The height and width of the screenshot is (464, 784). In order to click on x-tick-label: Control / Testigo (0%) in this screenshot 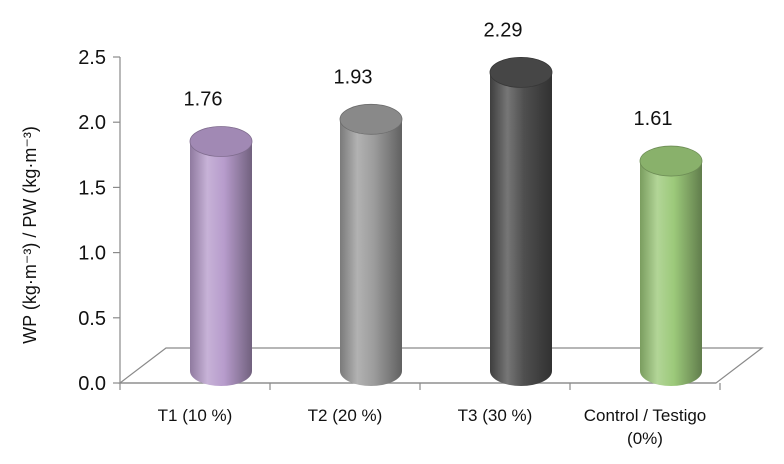, I will do `click(645, 427)`.